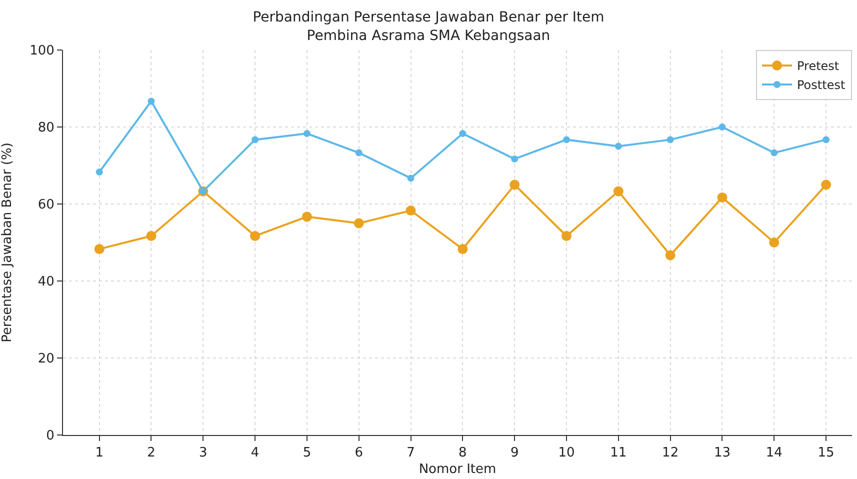 The image size is (857, 479). I want to click on y-tick-label: 0, so click(50, 436).